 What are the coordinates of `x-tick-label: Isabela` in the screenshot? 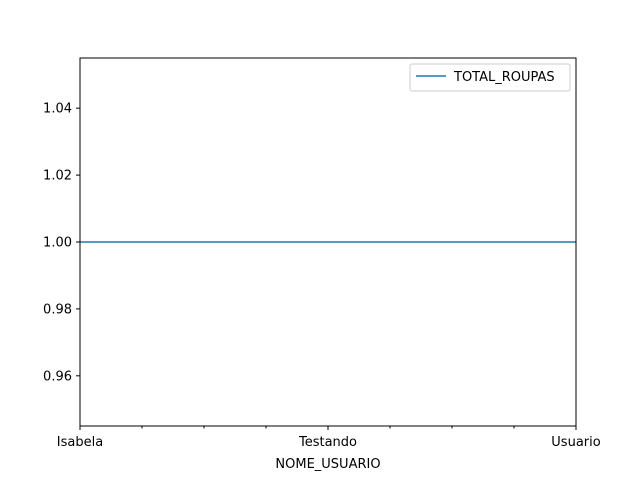 It's located at (80, 442).